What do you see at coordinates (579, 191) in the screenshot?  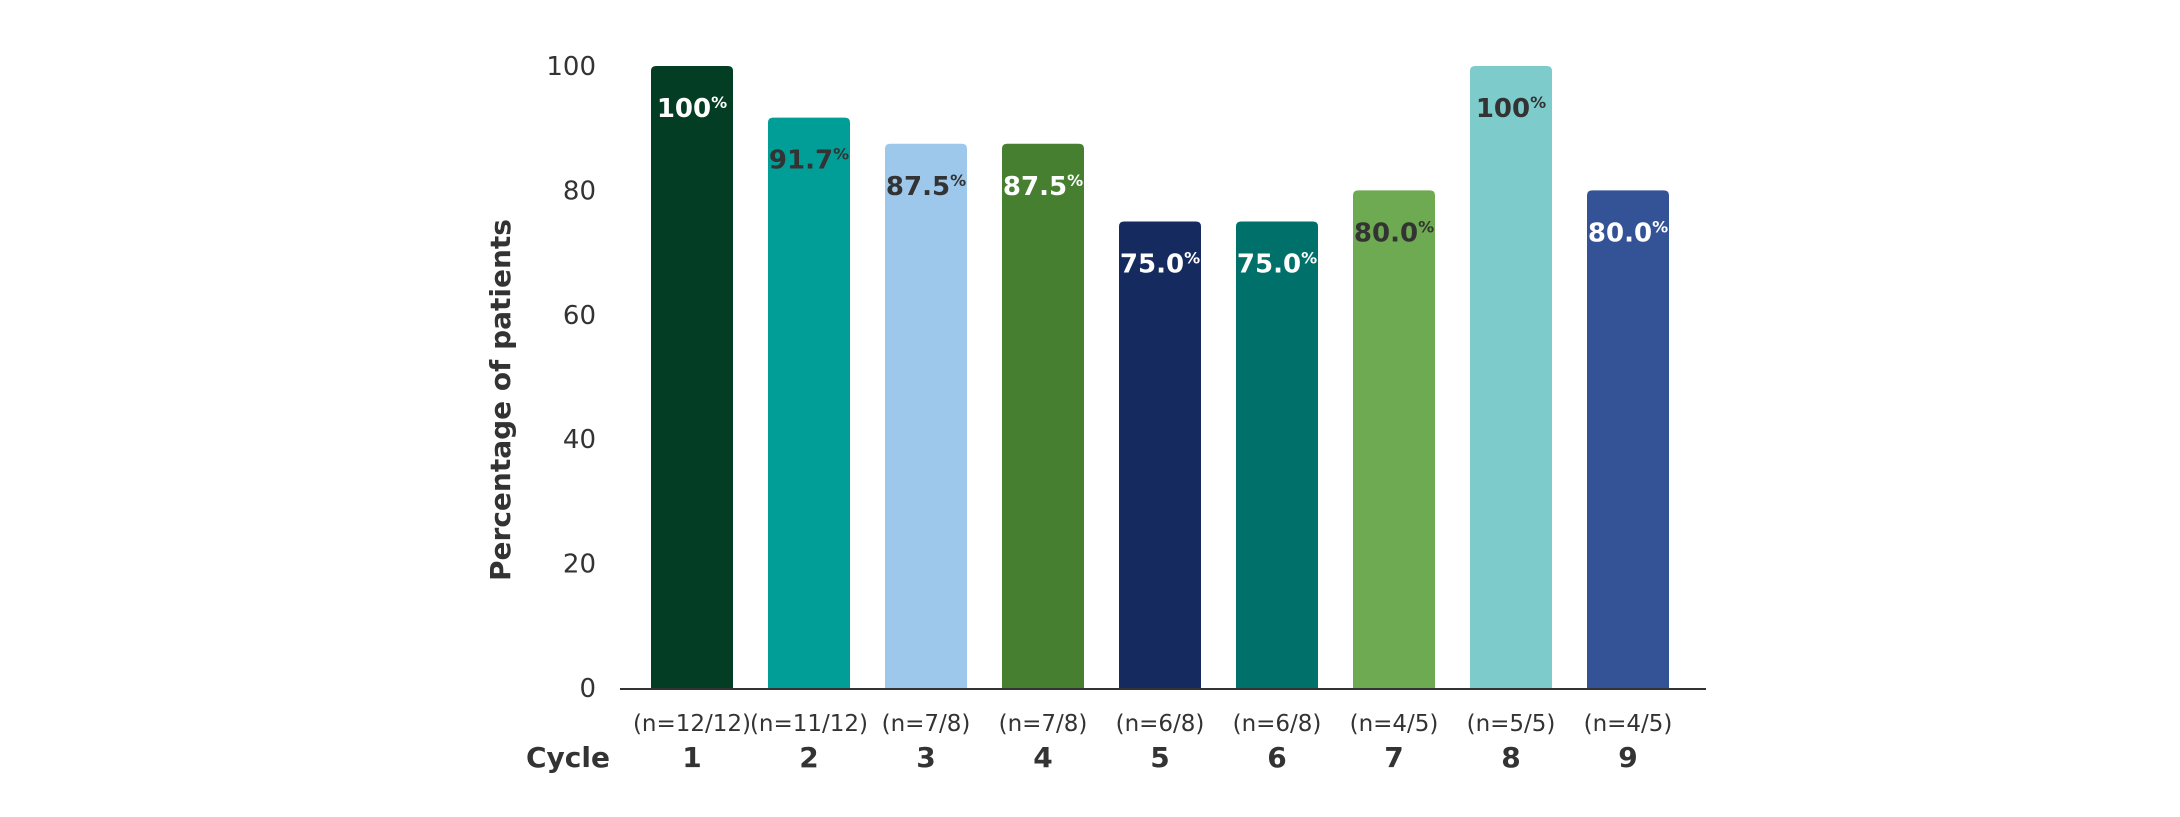 I see `y-tick-label: 80` at bounding box center [579, 191].